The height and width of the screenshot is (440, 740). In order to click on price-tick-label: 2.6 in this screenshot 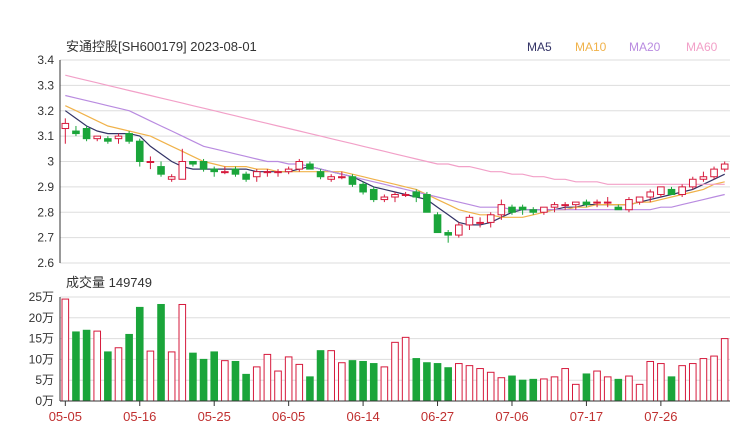, I will do `click(45, 263)`.